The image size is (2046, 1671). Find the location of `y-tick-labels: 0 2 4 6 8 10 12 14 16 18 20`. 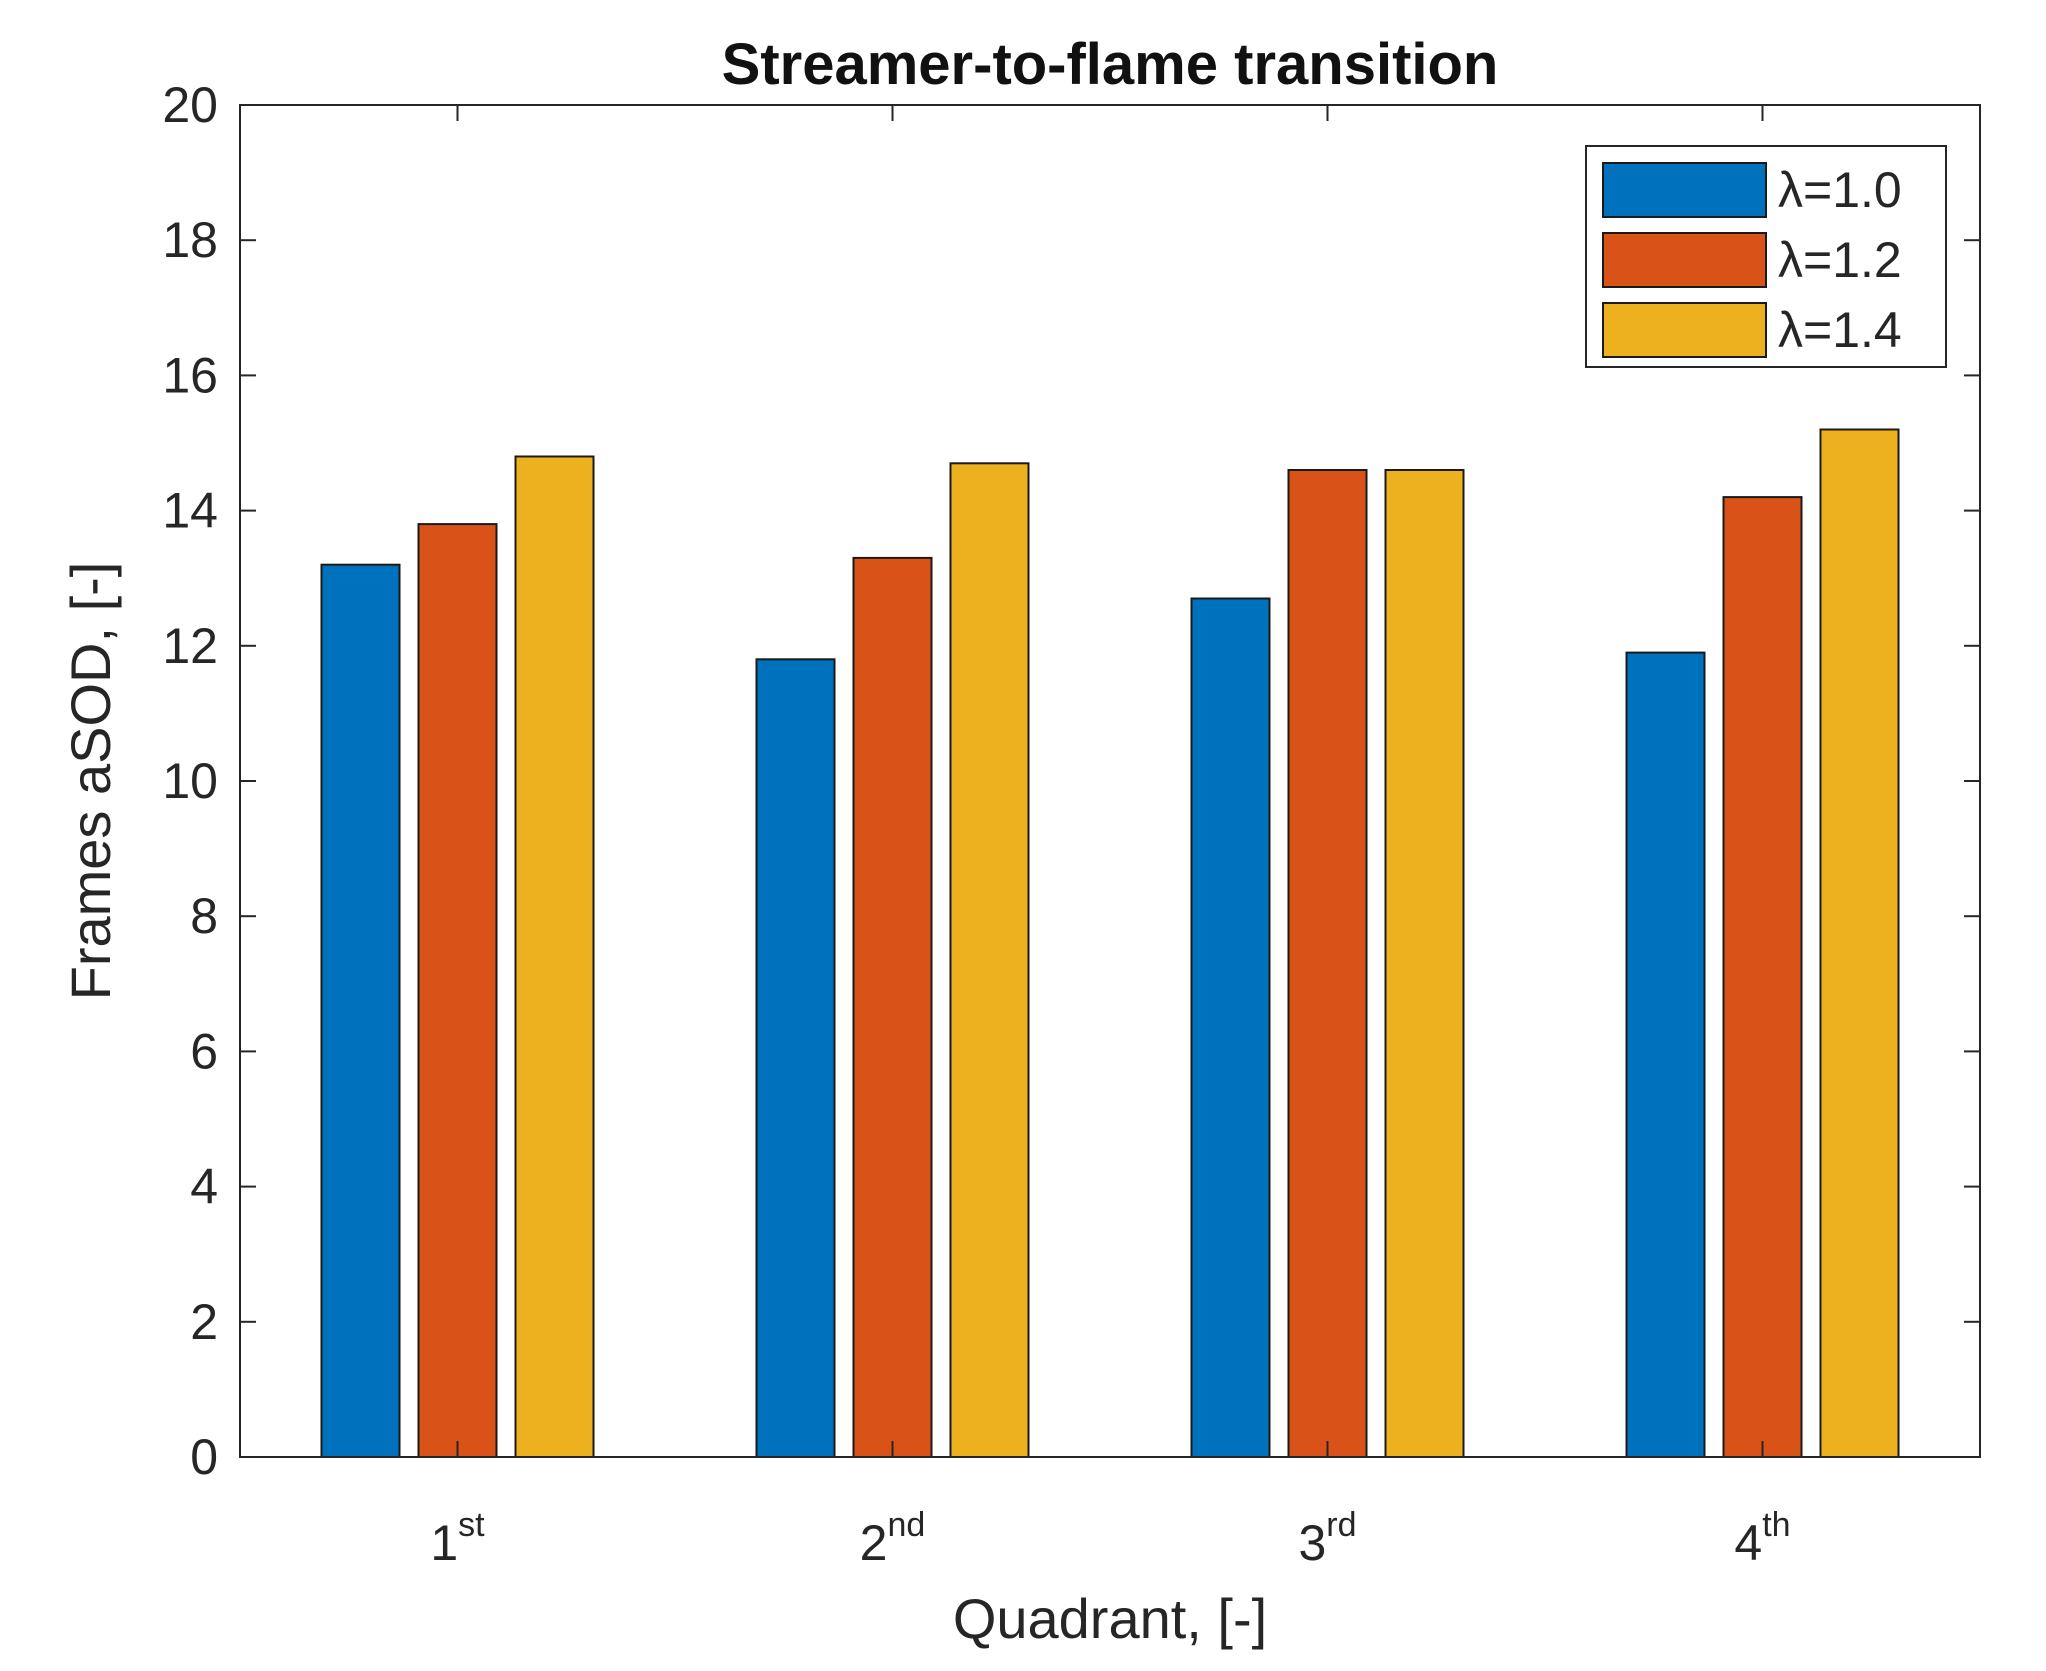

y-tick-labels: 0 2 4 6 8 10 12 14 16 18 20 is located at coordinates (190, 781).